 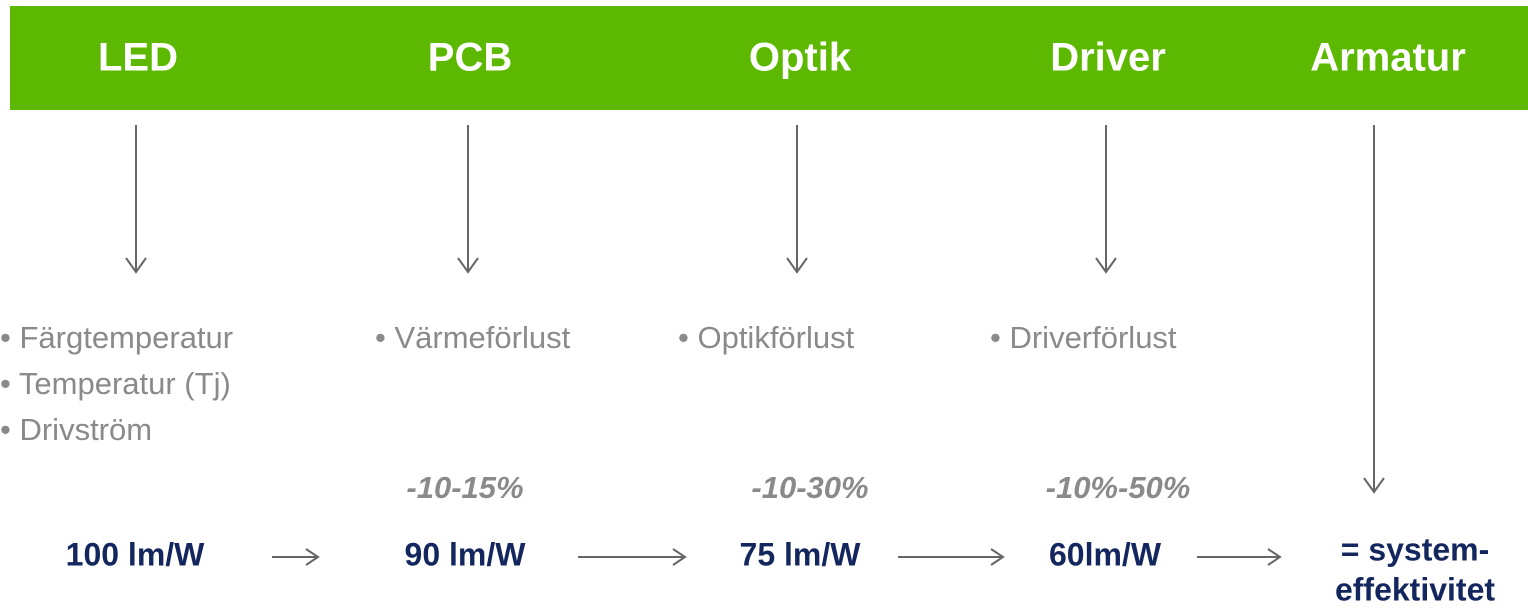 What do you see at coordinates (766, 337) in the screenshot?
I see `bullet-item: • Optikförlust` at bounding box center [766, 337].